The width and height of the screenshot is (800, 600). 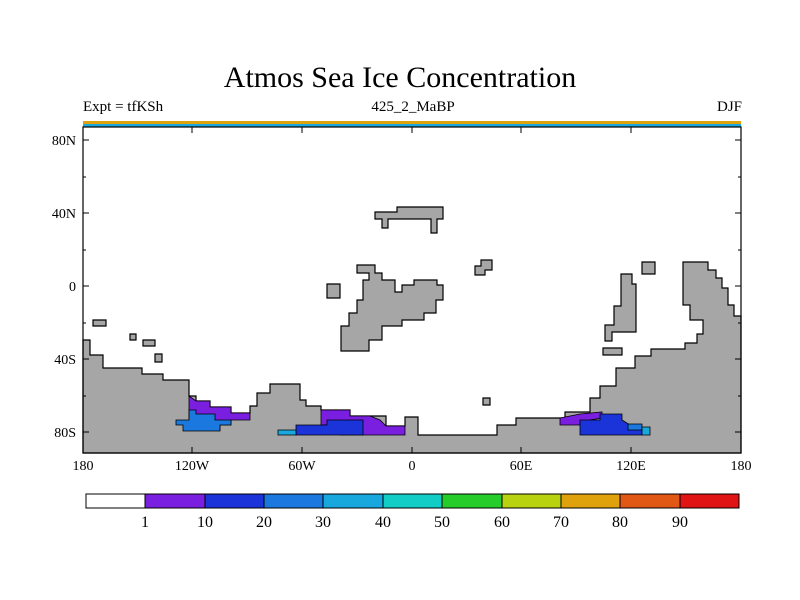 I want to click on ice-east-blue, so click(x=635, y=427).